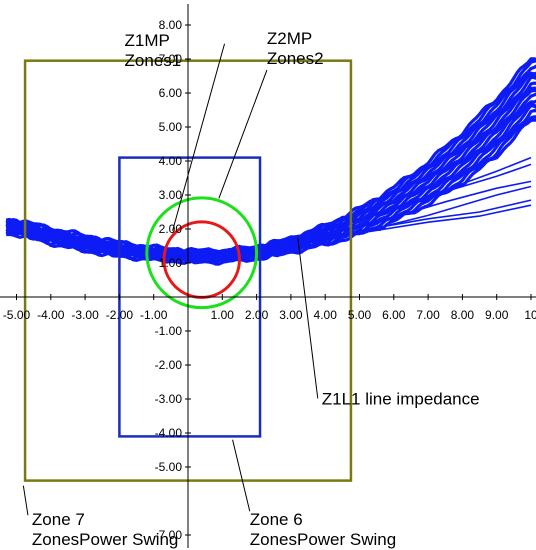  Describe the element at coordinates (58, 519) in the screenshot. I see `zone-label: Zone 7` at that location.